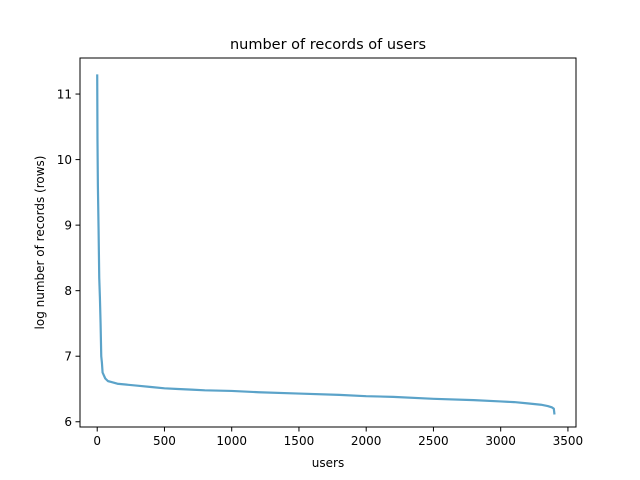 The width and height of the screenshot is (640, 480). I want to click on y-tick-label: 7, so click(68, 357).